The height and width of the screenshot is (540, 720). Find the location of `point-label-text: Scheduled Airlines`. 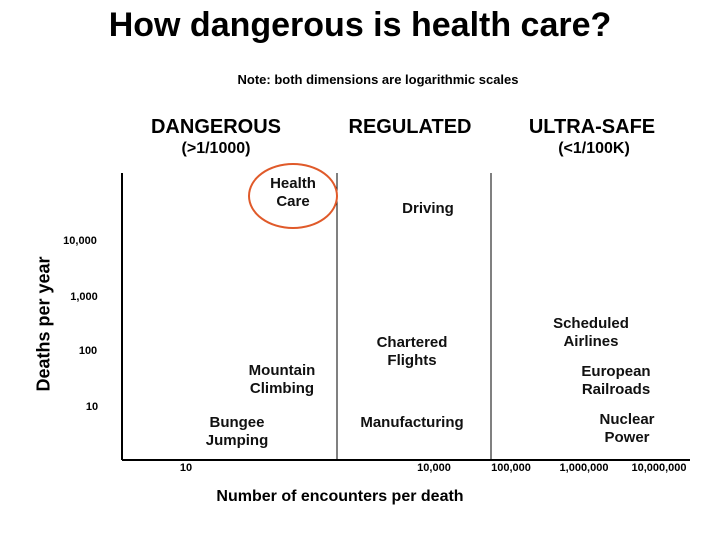

point-label-text: Scheduled Airlines is located at coordinates (591, 332).